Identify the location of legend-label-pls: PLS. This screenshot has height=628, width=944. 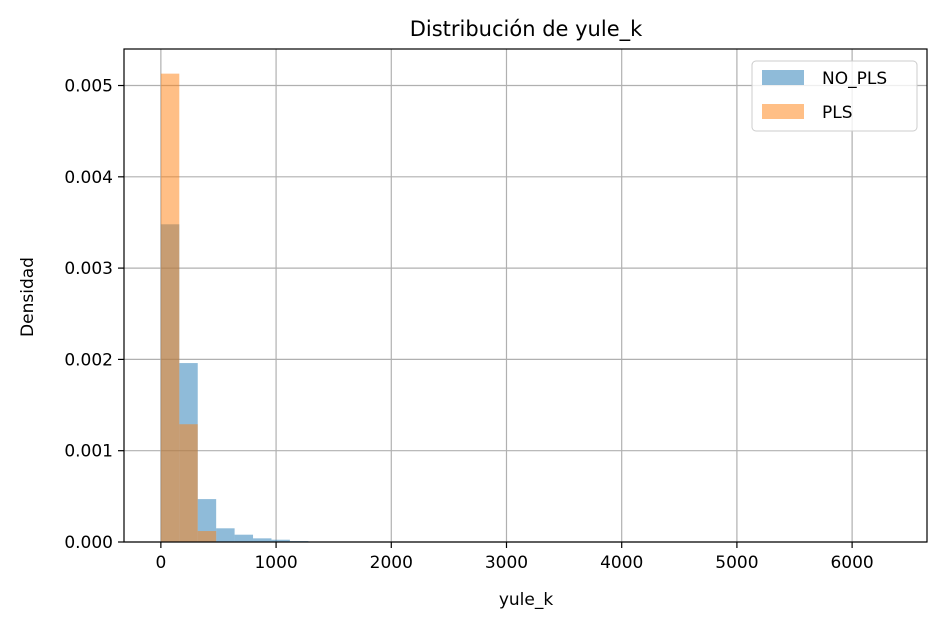
(837, 113).